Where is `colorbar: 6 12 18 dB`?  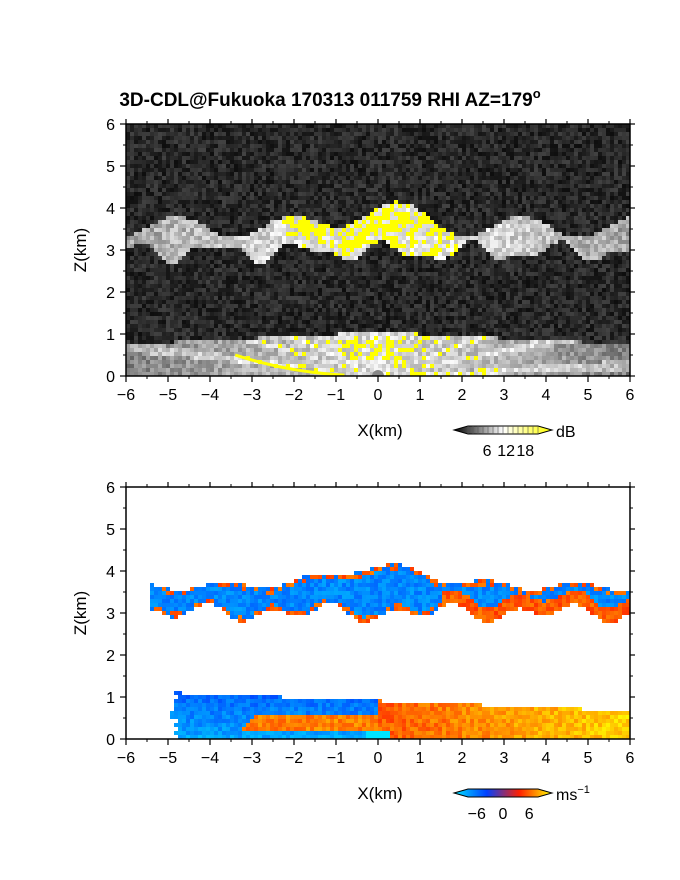
colorbar: 6 12 18 dB is located at coordinates (514, 442).